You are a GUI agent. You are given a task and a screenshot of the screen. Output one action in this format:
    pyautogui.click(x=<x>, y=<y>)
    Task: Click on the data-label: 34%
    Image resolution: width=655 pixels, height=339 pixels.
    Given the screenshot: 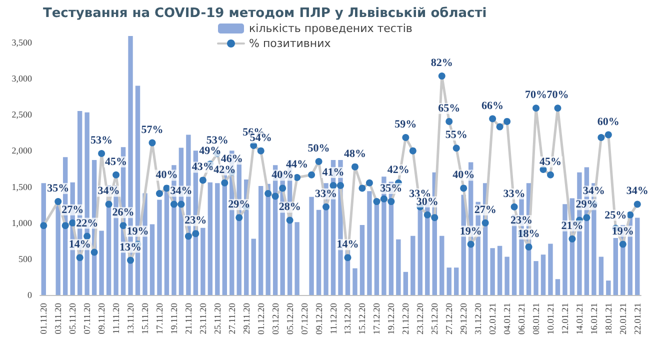 What is the action you would take?
    pyautogui.click(x=109, y=191)
    